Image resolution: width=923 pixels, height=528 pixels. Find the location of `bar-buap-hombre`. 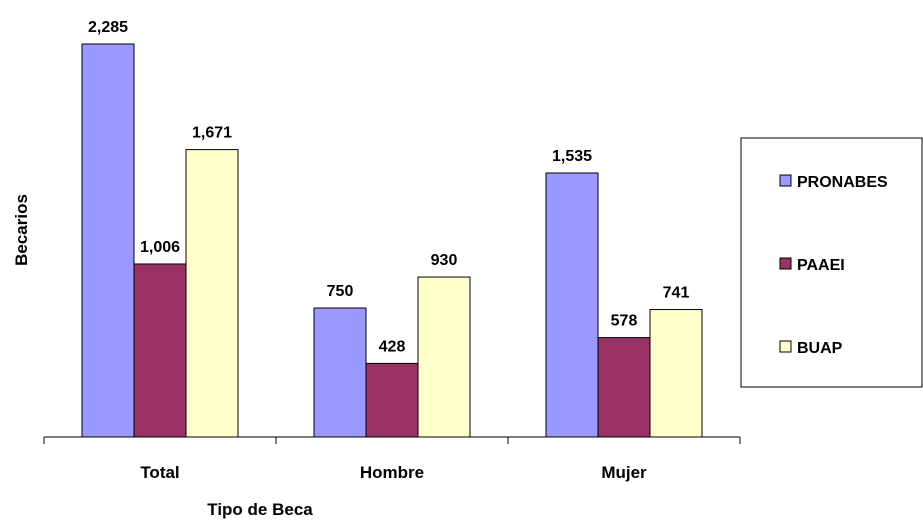

bar-buap-hombre is located at coordinates (444, 357).